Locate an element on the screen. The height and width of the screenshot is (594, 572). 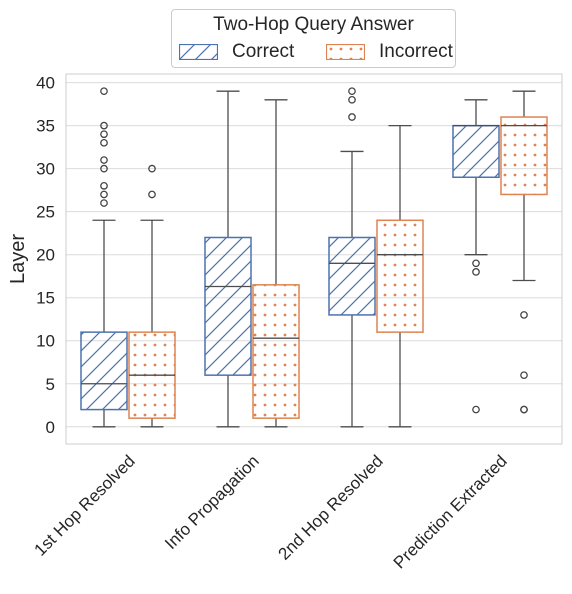
y-tick-label-20: 20 is located at coordinates (45, 255).